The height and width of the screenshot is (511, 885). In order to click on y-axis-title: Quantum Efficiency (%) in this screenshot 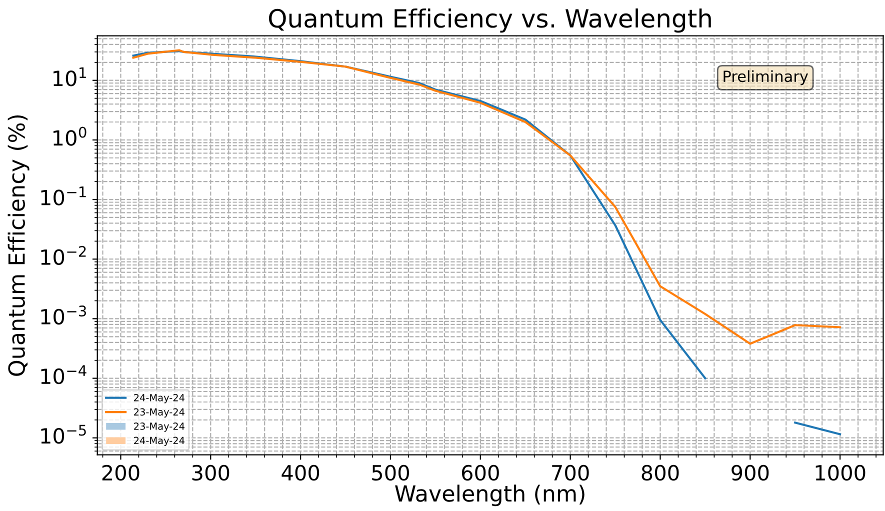, I will do `click(19, 245)`.